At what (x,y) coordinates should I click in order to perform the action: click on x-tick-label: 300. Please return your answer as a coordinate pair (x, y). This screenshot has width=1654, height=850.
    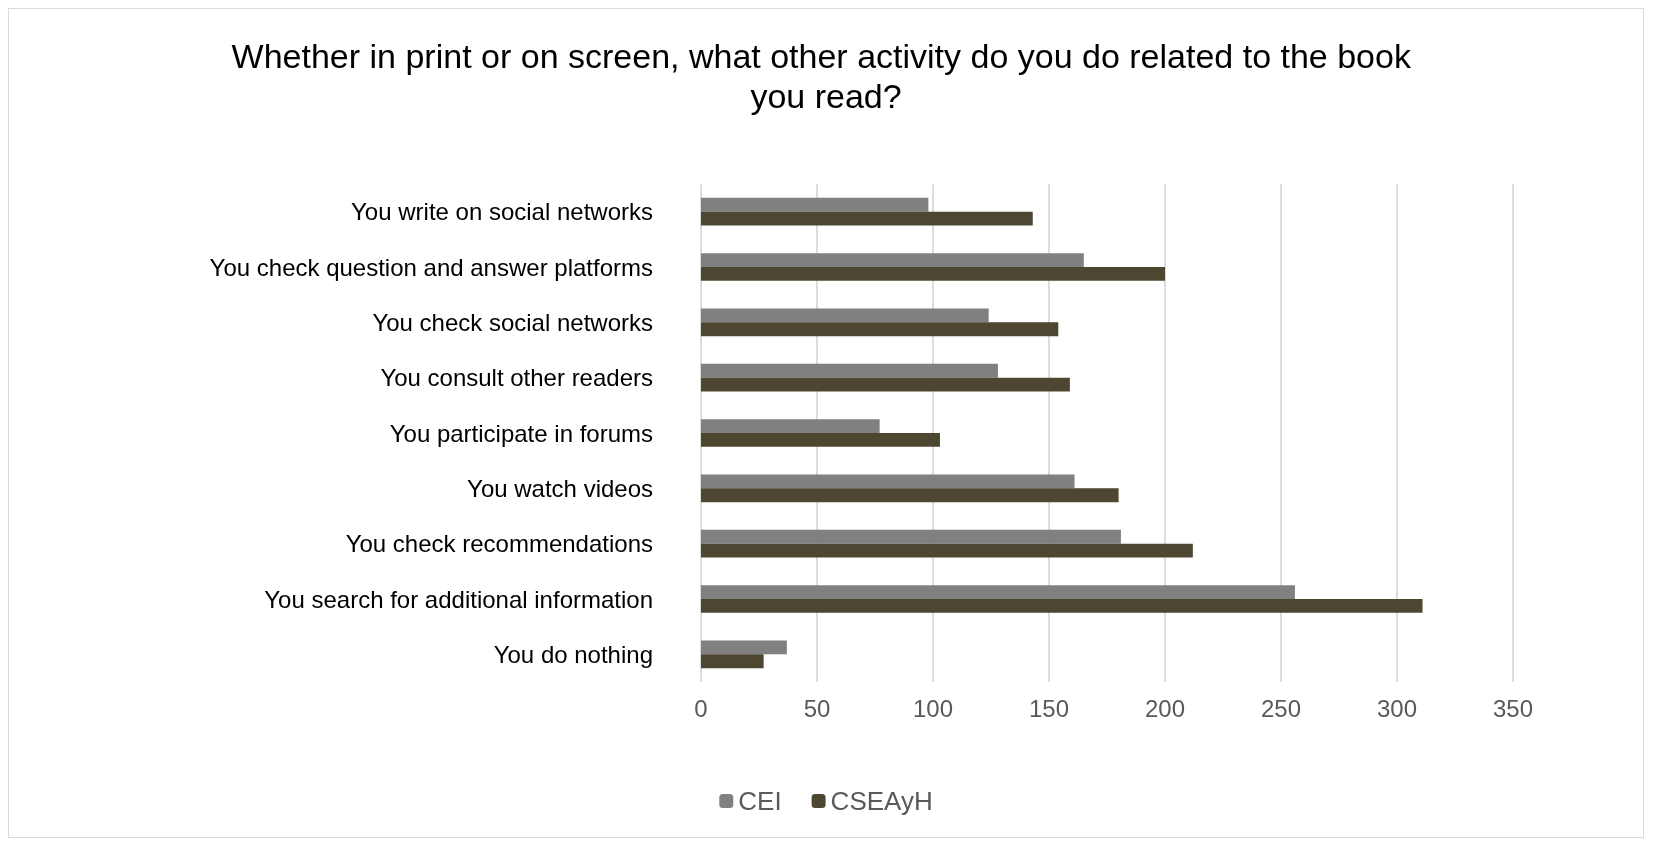
    Looking at the image, I should click on (1397, 708).